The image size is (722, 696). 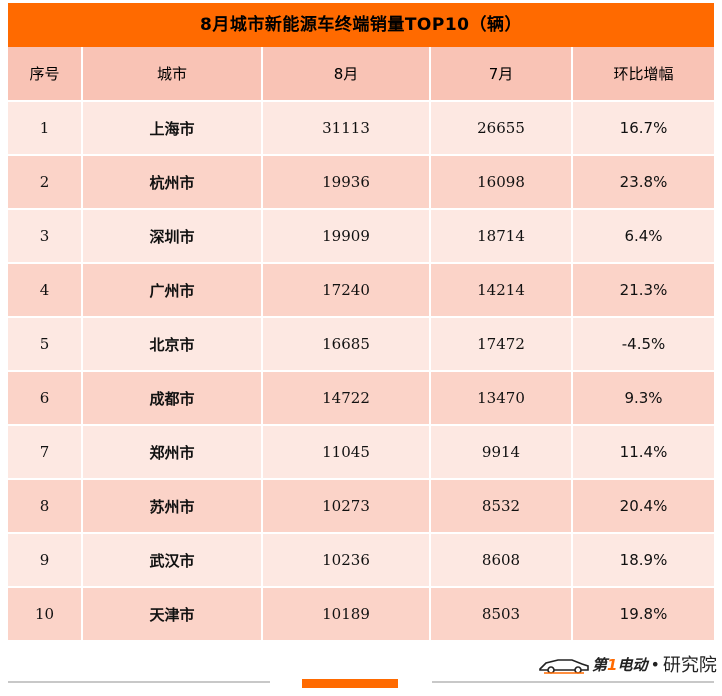 What do you see at coordinates (643, 452) in the screenshot?
I see `growth-cell: 11.4%` at bounding box center [643, 452].